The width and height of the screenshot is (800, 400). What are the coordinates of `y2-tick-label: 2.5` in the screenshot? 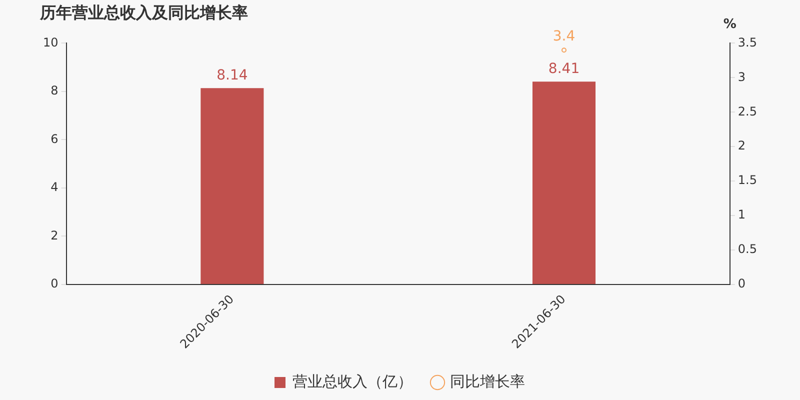 It's located at (748, 111).